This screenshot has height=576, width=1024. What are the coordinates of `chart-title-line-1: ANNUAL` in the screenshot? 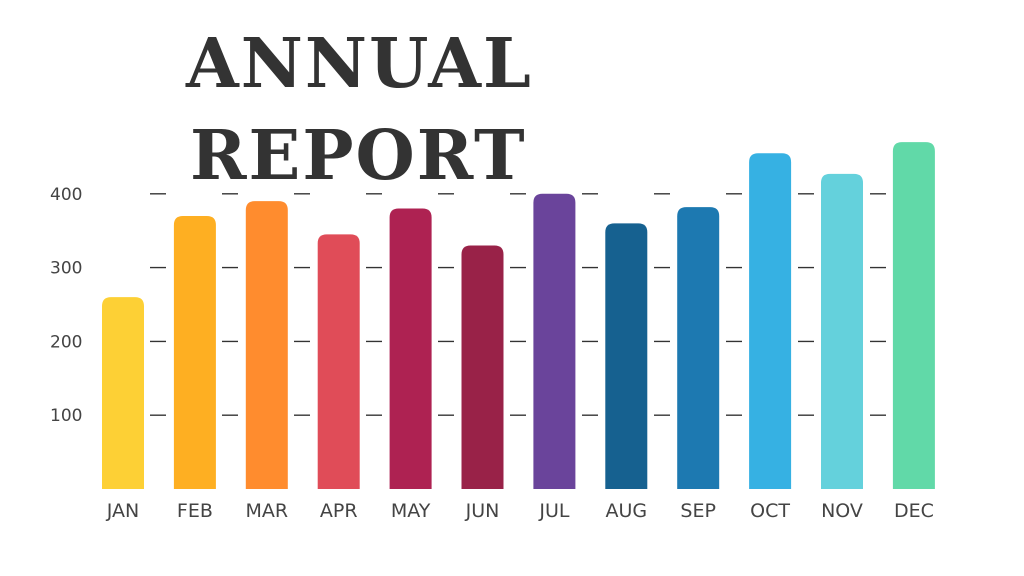 It's located at (359, 64).